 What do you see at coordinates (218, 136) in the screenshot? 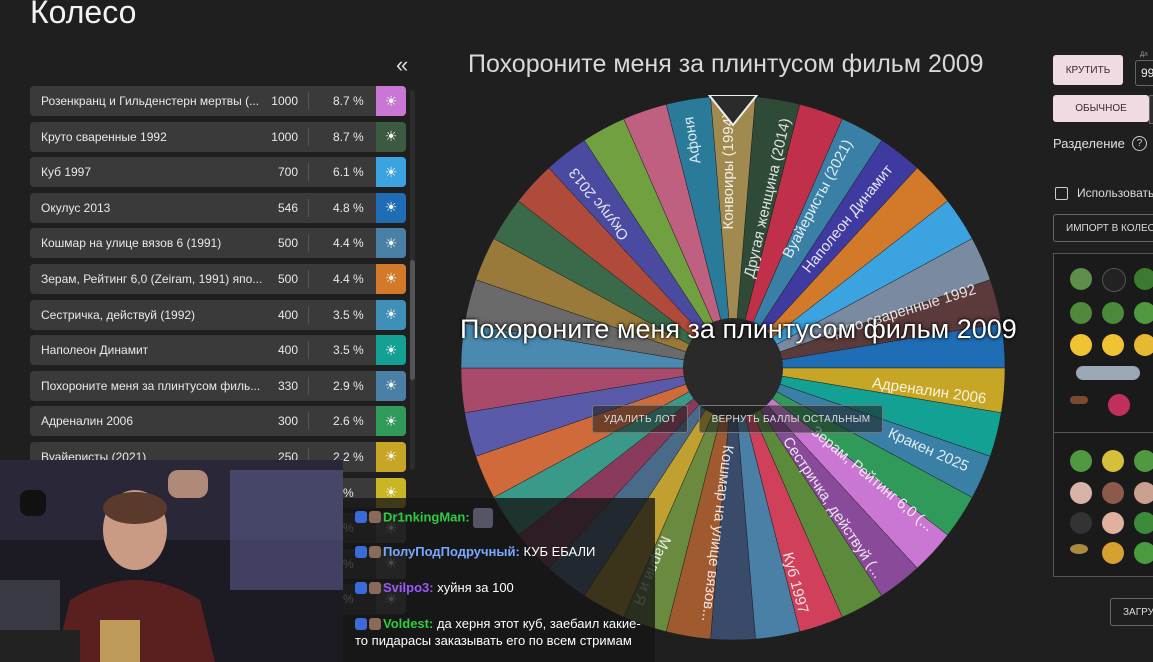
I see `lot-row: Круто сваренные 1992 1000 8.7 % ☀` at bounding box center [218, 136].